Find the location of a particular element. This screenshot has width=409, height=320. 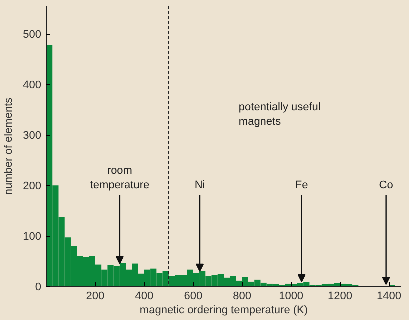

y-tick-label: 500 is located at coordinates (32, 35).